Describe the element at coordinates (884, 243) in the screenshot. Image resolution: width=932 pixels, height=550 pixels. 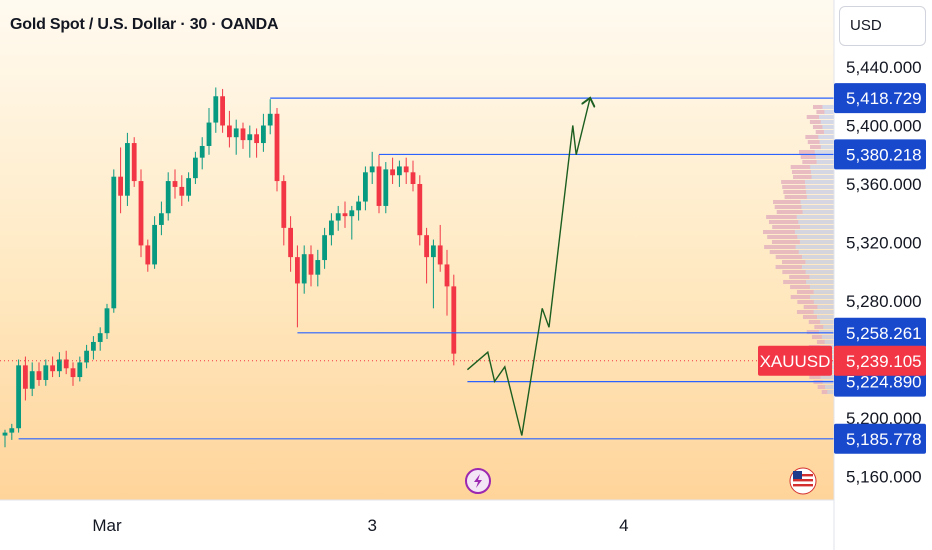
I see `price-tick-label: 5,320.000` at that location.